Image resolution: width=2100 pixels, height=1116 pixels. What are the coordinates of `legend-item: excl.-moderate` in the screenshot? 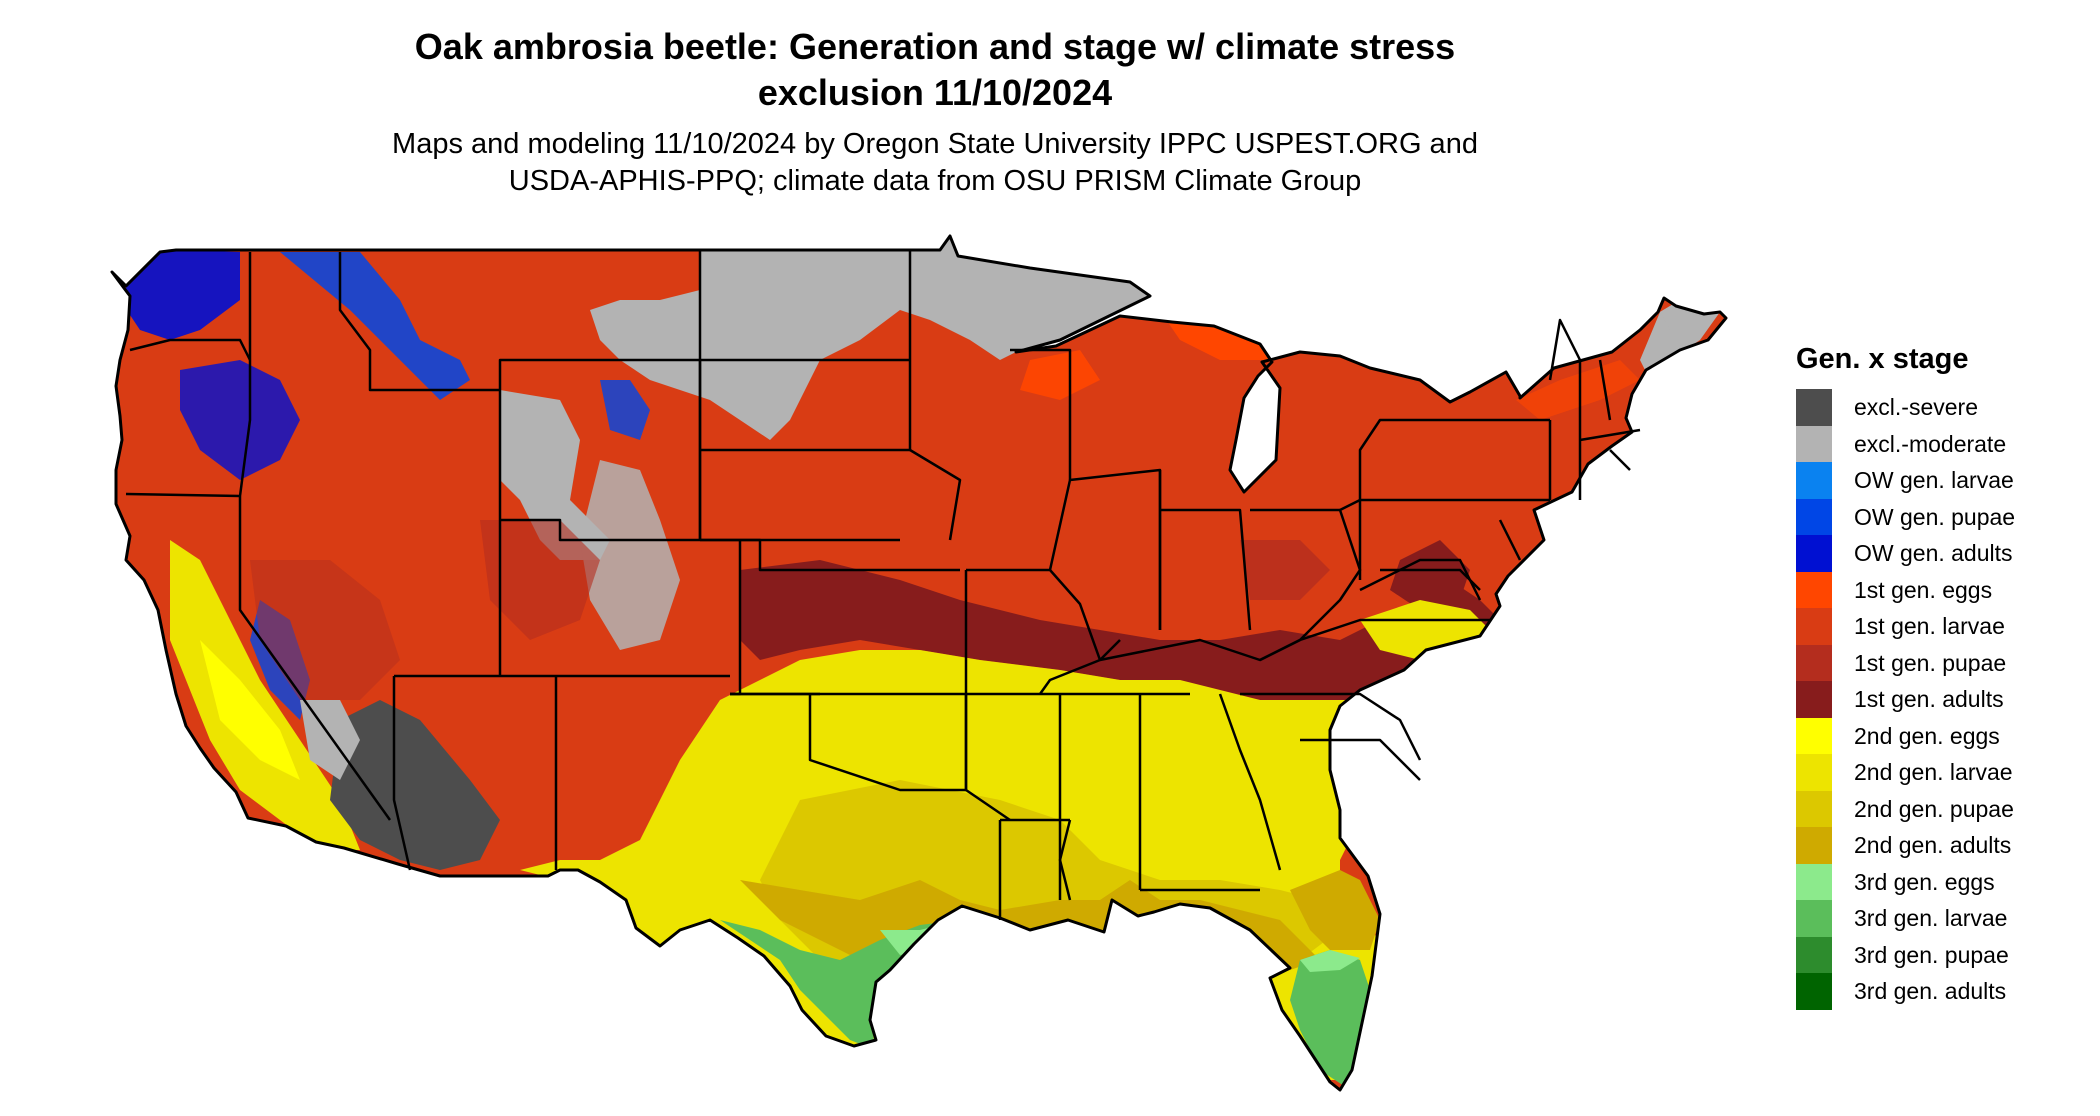 It's located at (1905, 443).